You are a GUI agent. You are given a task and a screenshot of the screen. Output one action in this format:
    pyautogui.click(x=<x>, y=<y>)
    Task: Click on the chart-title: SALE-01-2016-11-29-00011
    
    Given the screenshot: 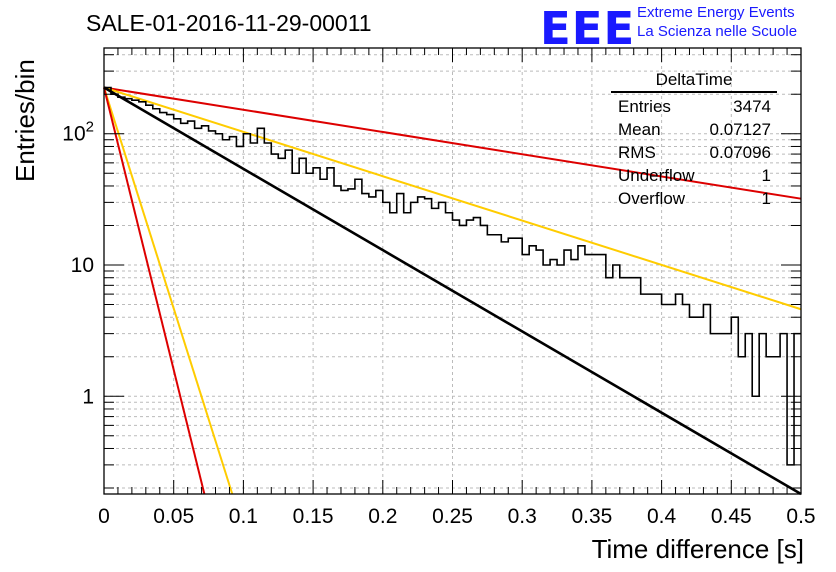 What is the action you would take?
    pyautogui.click(x=229, y=23)
    